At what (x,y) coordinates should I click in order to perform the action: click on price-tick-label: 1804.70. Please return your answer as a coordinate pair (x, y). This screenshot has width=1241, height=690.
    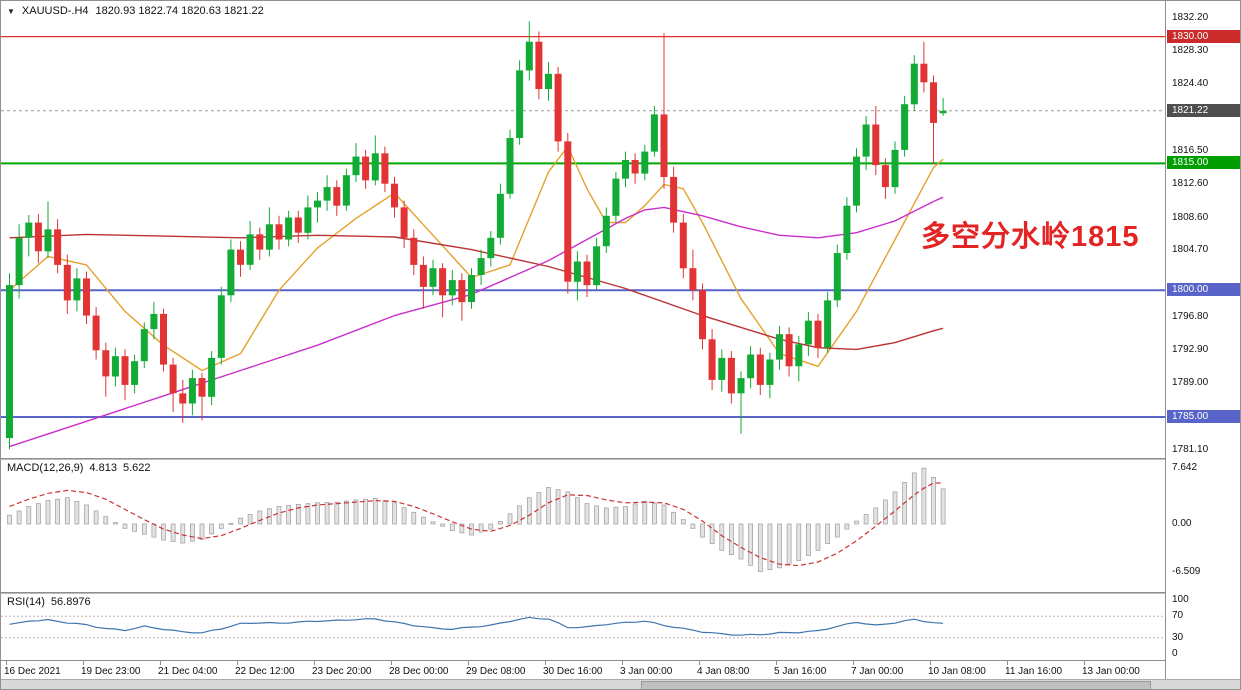
    Looking at the image, I should click on (1190, 250).